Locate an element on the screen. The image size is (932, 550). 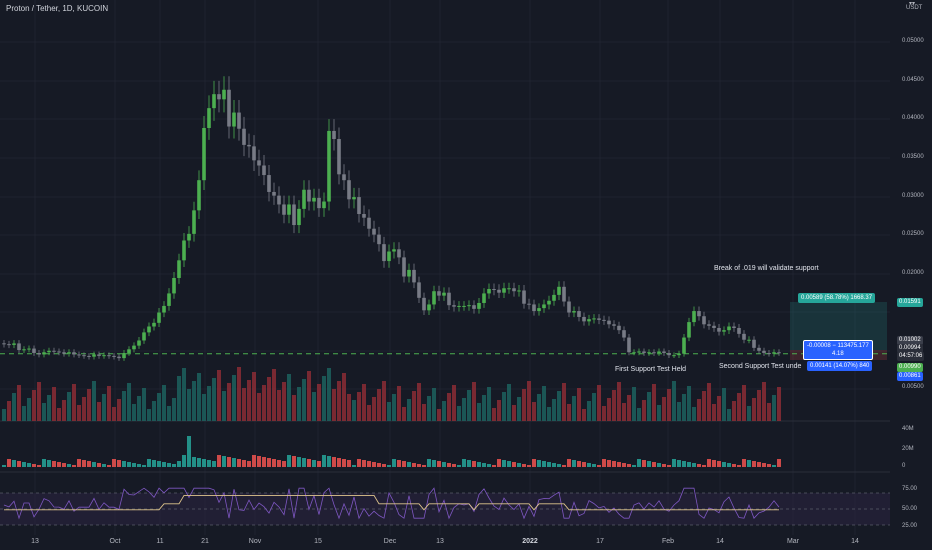
price-tick: 0.05000 is located at coordinates (913, 41).